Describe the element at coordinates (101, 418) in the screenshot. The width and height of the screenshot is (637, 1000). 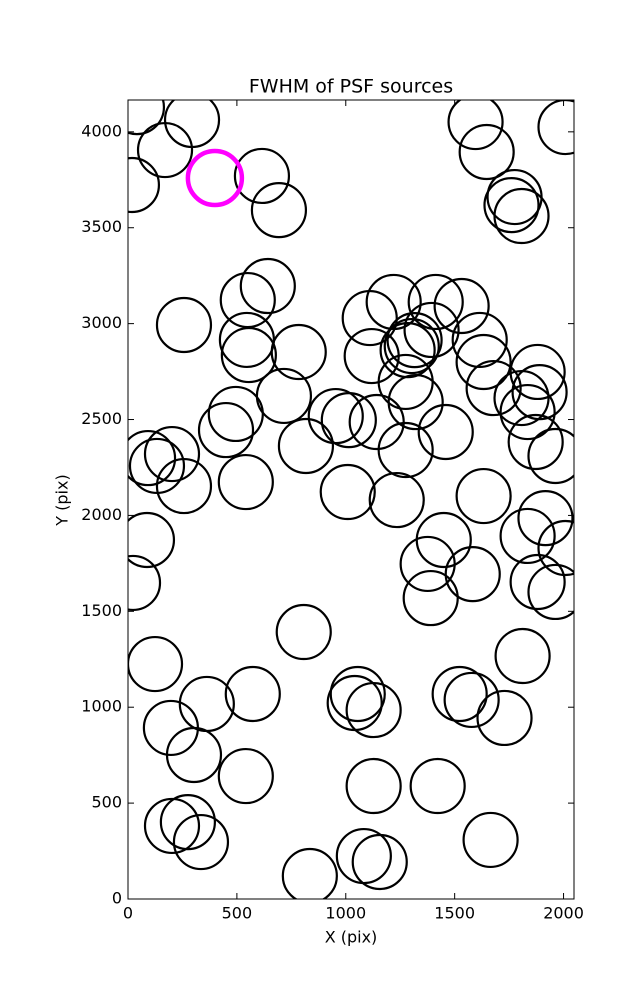
I see `y-tick-label: 2500` at that location.